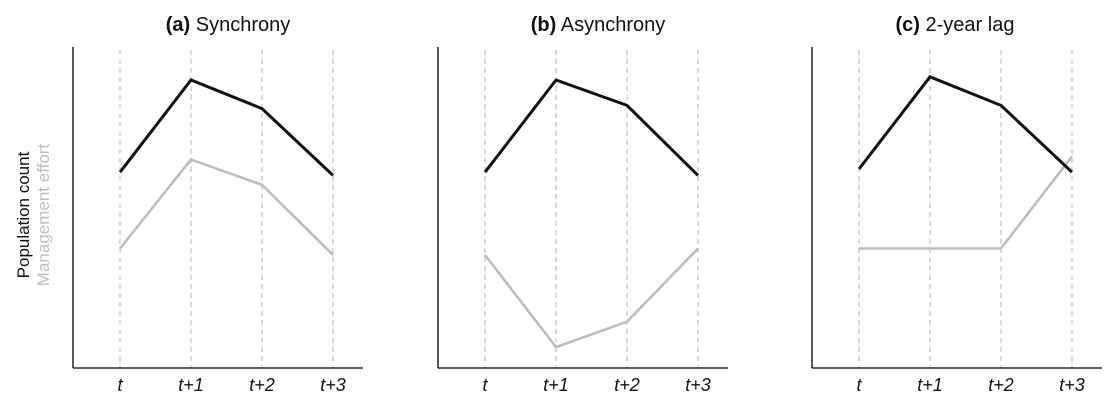 The height and width of the screenshot is (395, 1113). Describe the element at coordinates (544, 25) in the screenshot. I see `panel-title-prefix: (b)` at that location.